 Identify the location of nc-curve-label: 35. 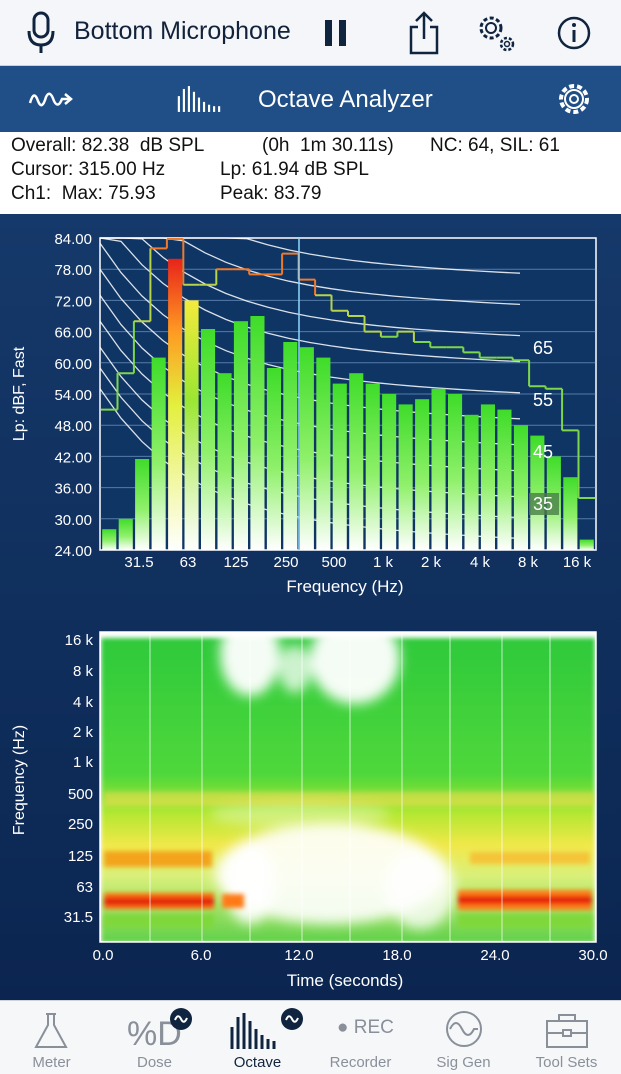
(544, 504).